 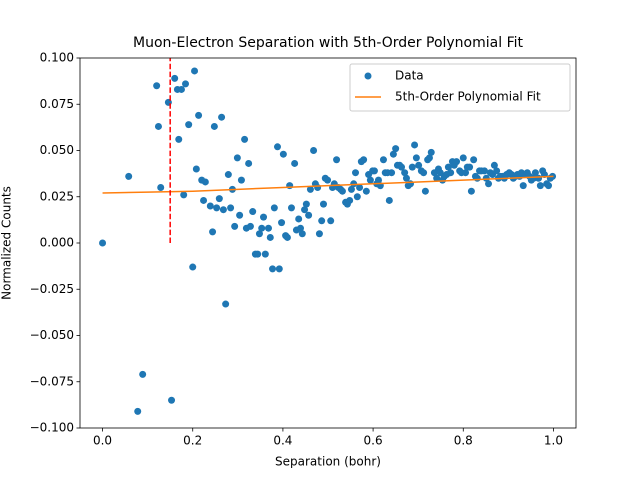 What do you see at coordinates (460, 87) in the screenshot?
I see `legend-box` at bounding box center [460, 87].